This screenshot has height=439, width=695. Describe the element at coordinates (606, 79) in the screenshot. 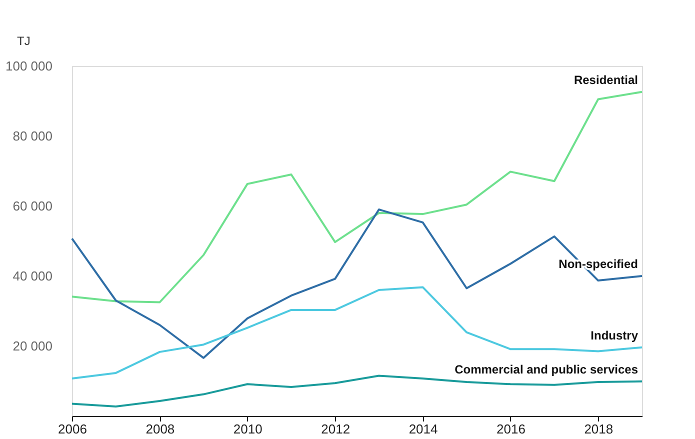

I see `series-label: Residential` at that location.